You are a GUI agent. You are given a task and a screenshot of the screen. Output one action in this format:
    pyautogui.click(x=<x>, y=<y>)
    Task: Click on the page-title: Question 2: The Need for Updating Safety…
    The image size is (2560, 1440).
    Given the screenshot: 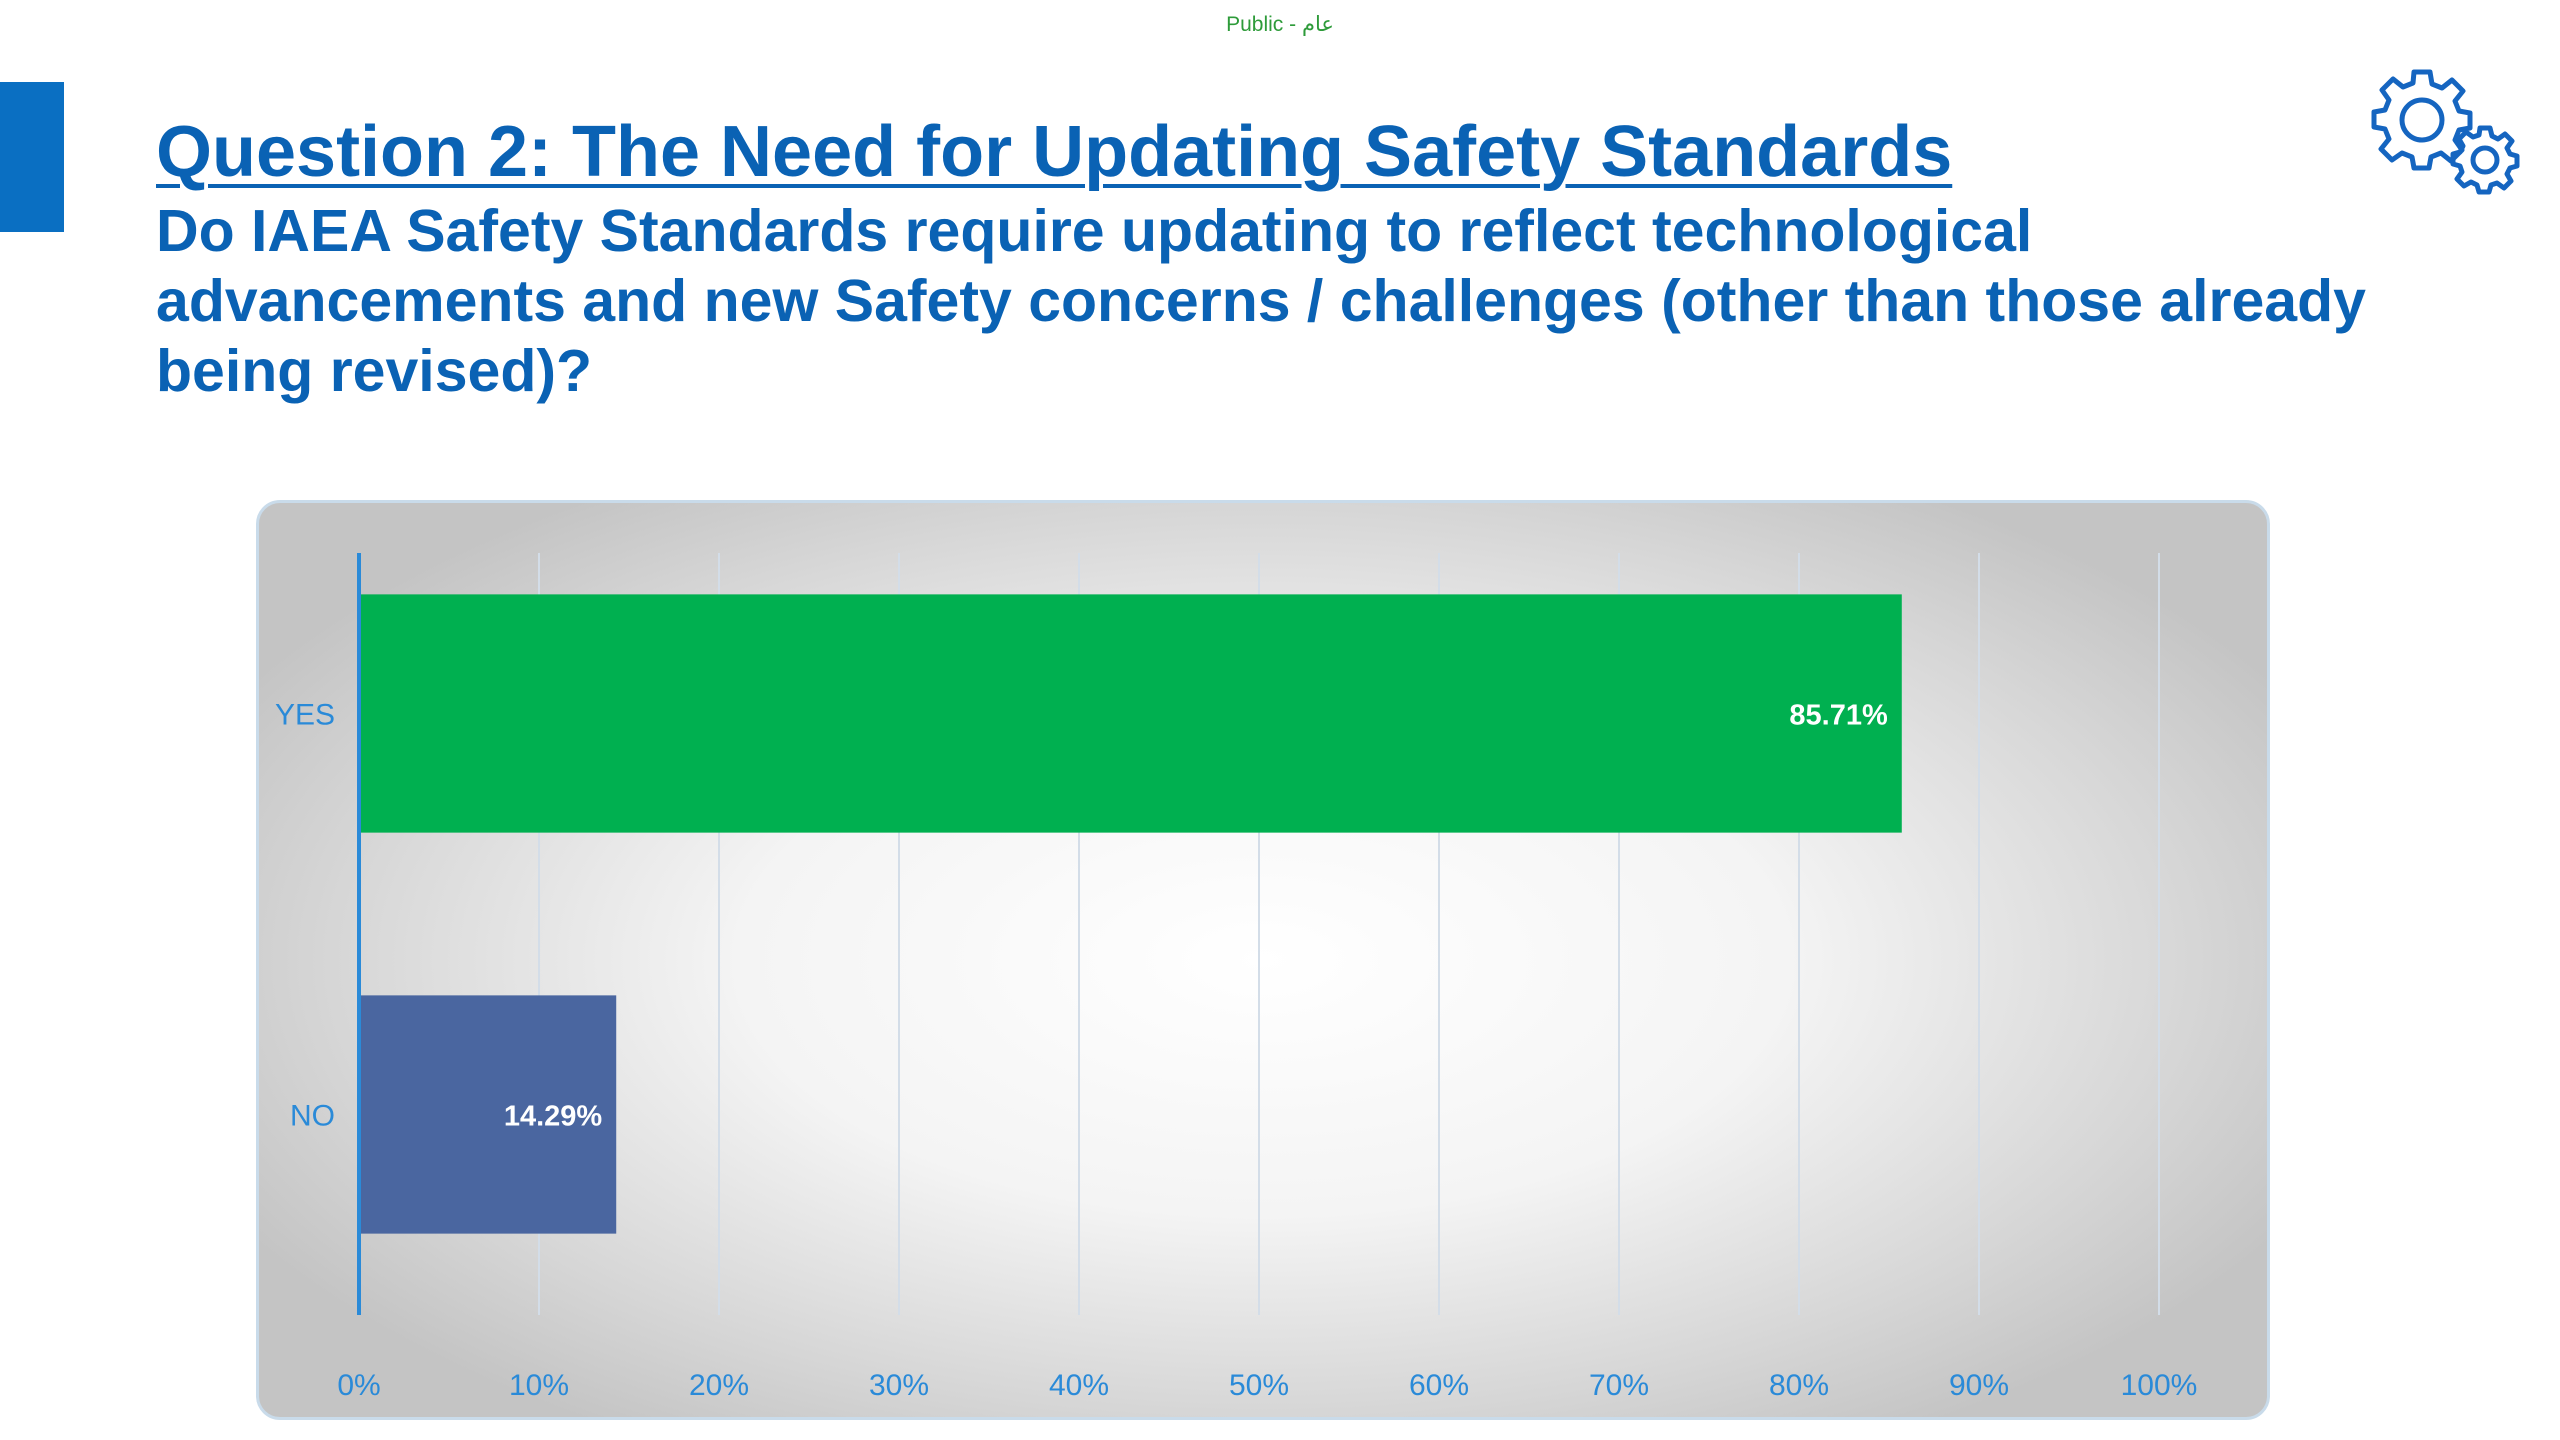 What is the action you would take?
    pyautogui.click(x=1054, y=152)
    